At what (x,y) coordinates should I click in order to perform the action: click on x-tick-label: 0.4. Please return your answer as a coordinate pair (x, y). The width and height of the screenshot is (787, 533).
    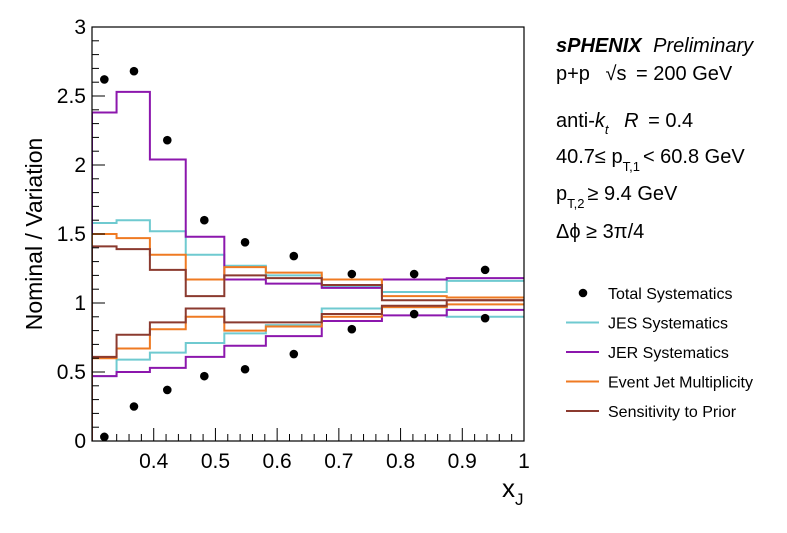
    Looking at the image, I should click on (154, 461).